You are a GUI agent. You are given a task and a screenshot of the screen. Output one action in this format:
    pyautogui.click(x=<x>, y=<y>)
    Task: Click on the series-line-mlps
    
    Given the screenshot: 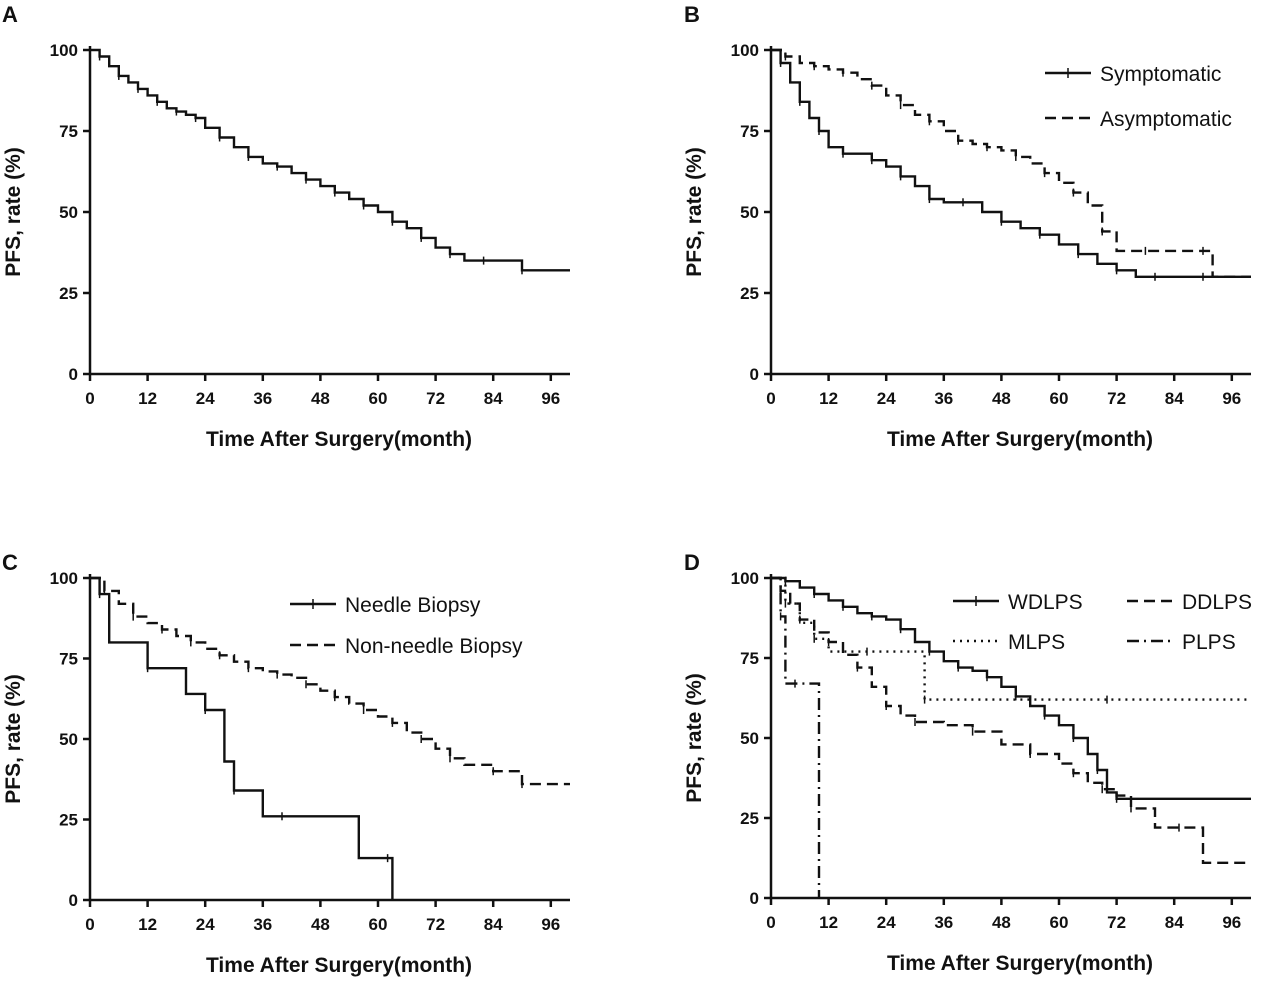 What is the action you would take?
    pyautogui.click(x=1011, y=638)
    